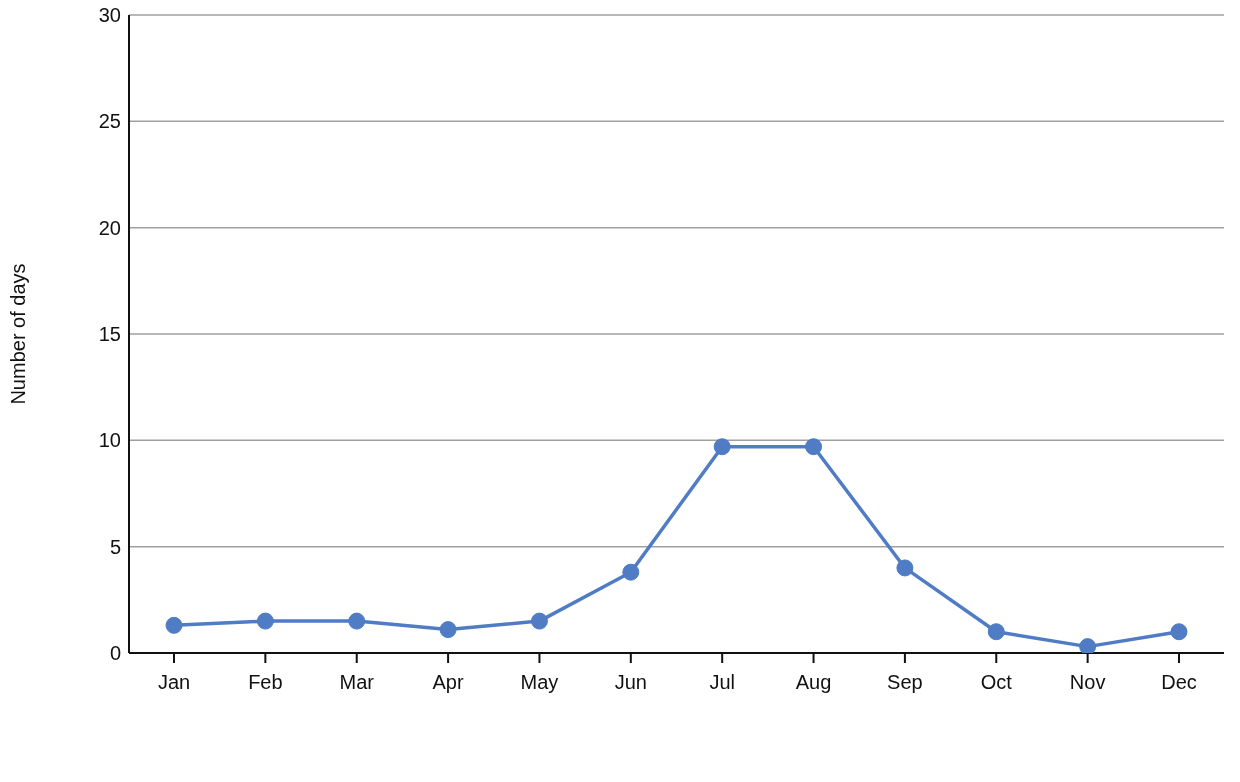 The image size is (1240, 782). What do you see at coordinates (1087, 682) in the screenshot?
I see `x-tick-label: Nov` at bounding box center [1087, 682].